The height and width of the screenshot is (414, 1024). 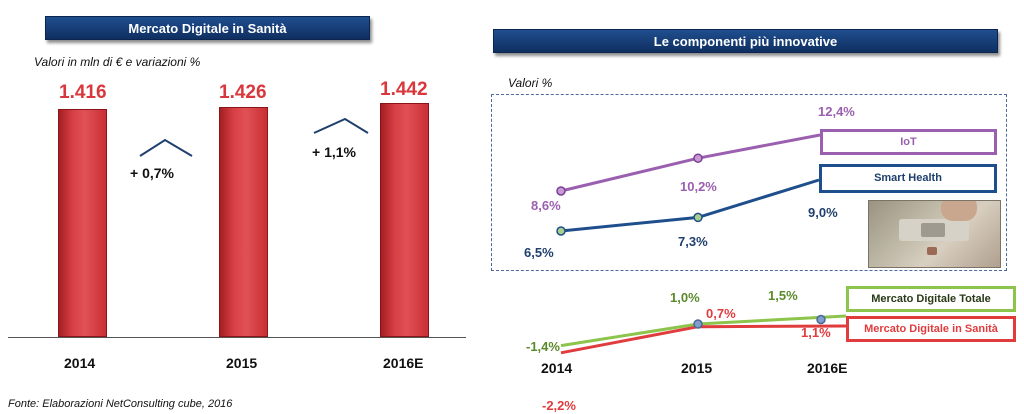 I want to click on smart-health-point-label: 7,3%, so click(x=693, y=241).